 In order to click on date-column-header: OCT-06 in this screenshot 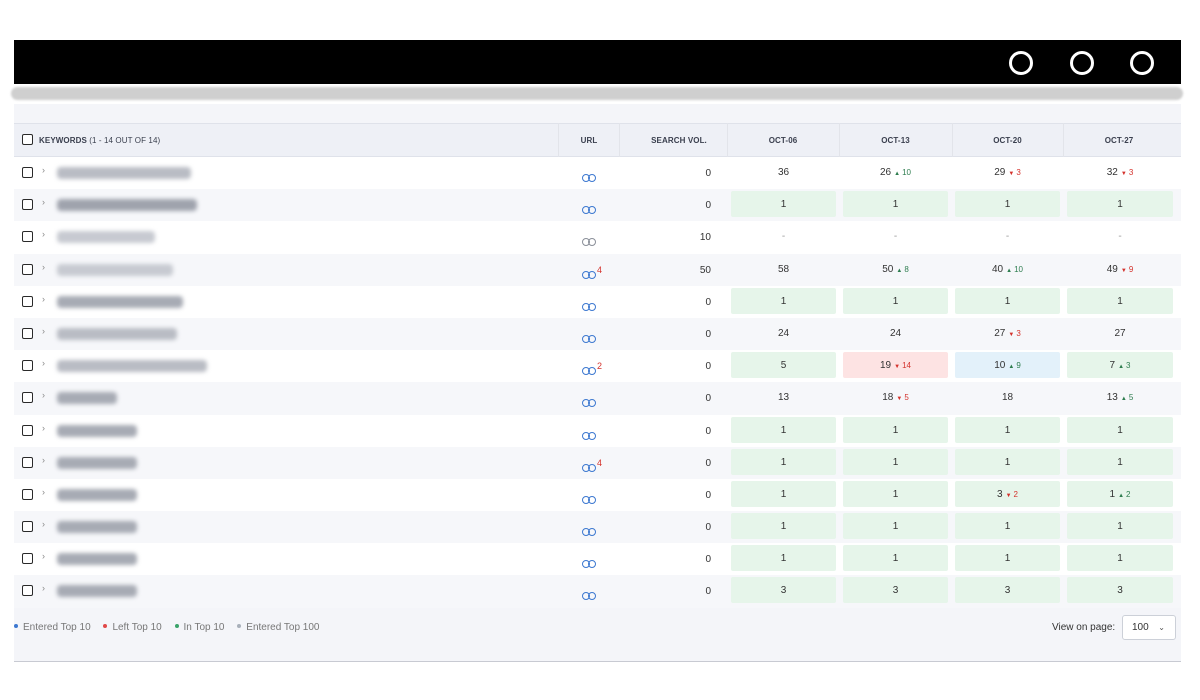, I will do `click(783, 140)`.